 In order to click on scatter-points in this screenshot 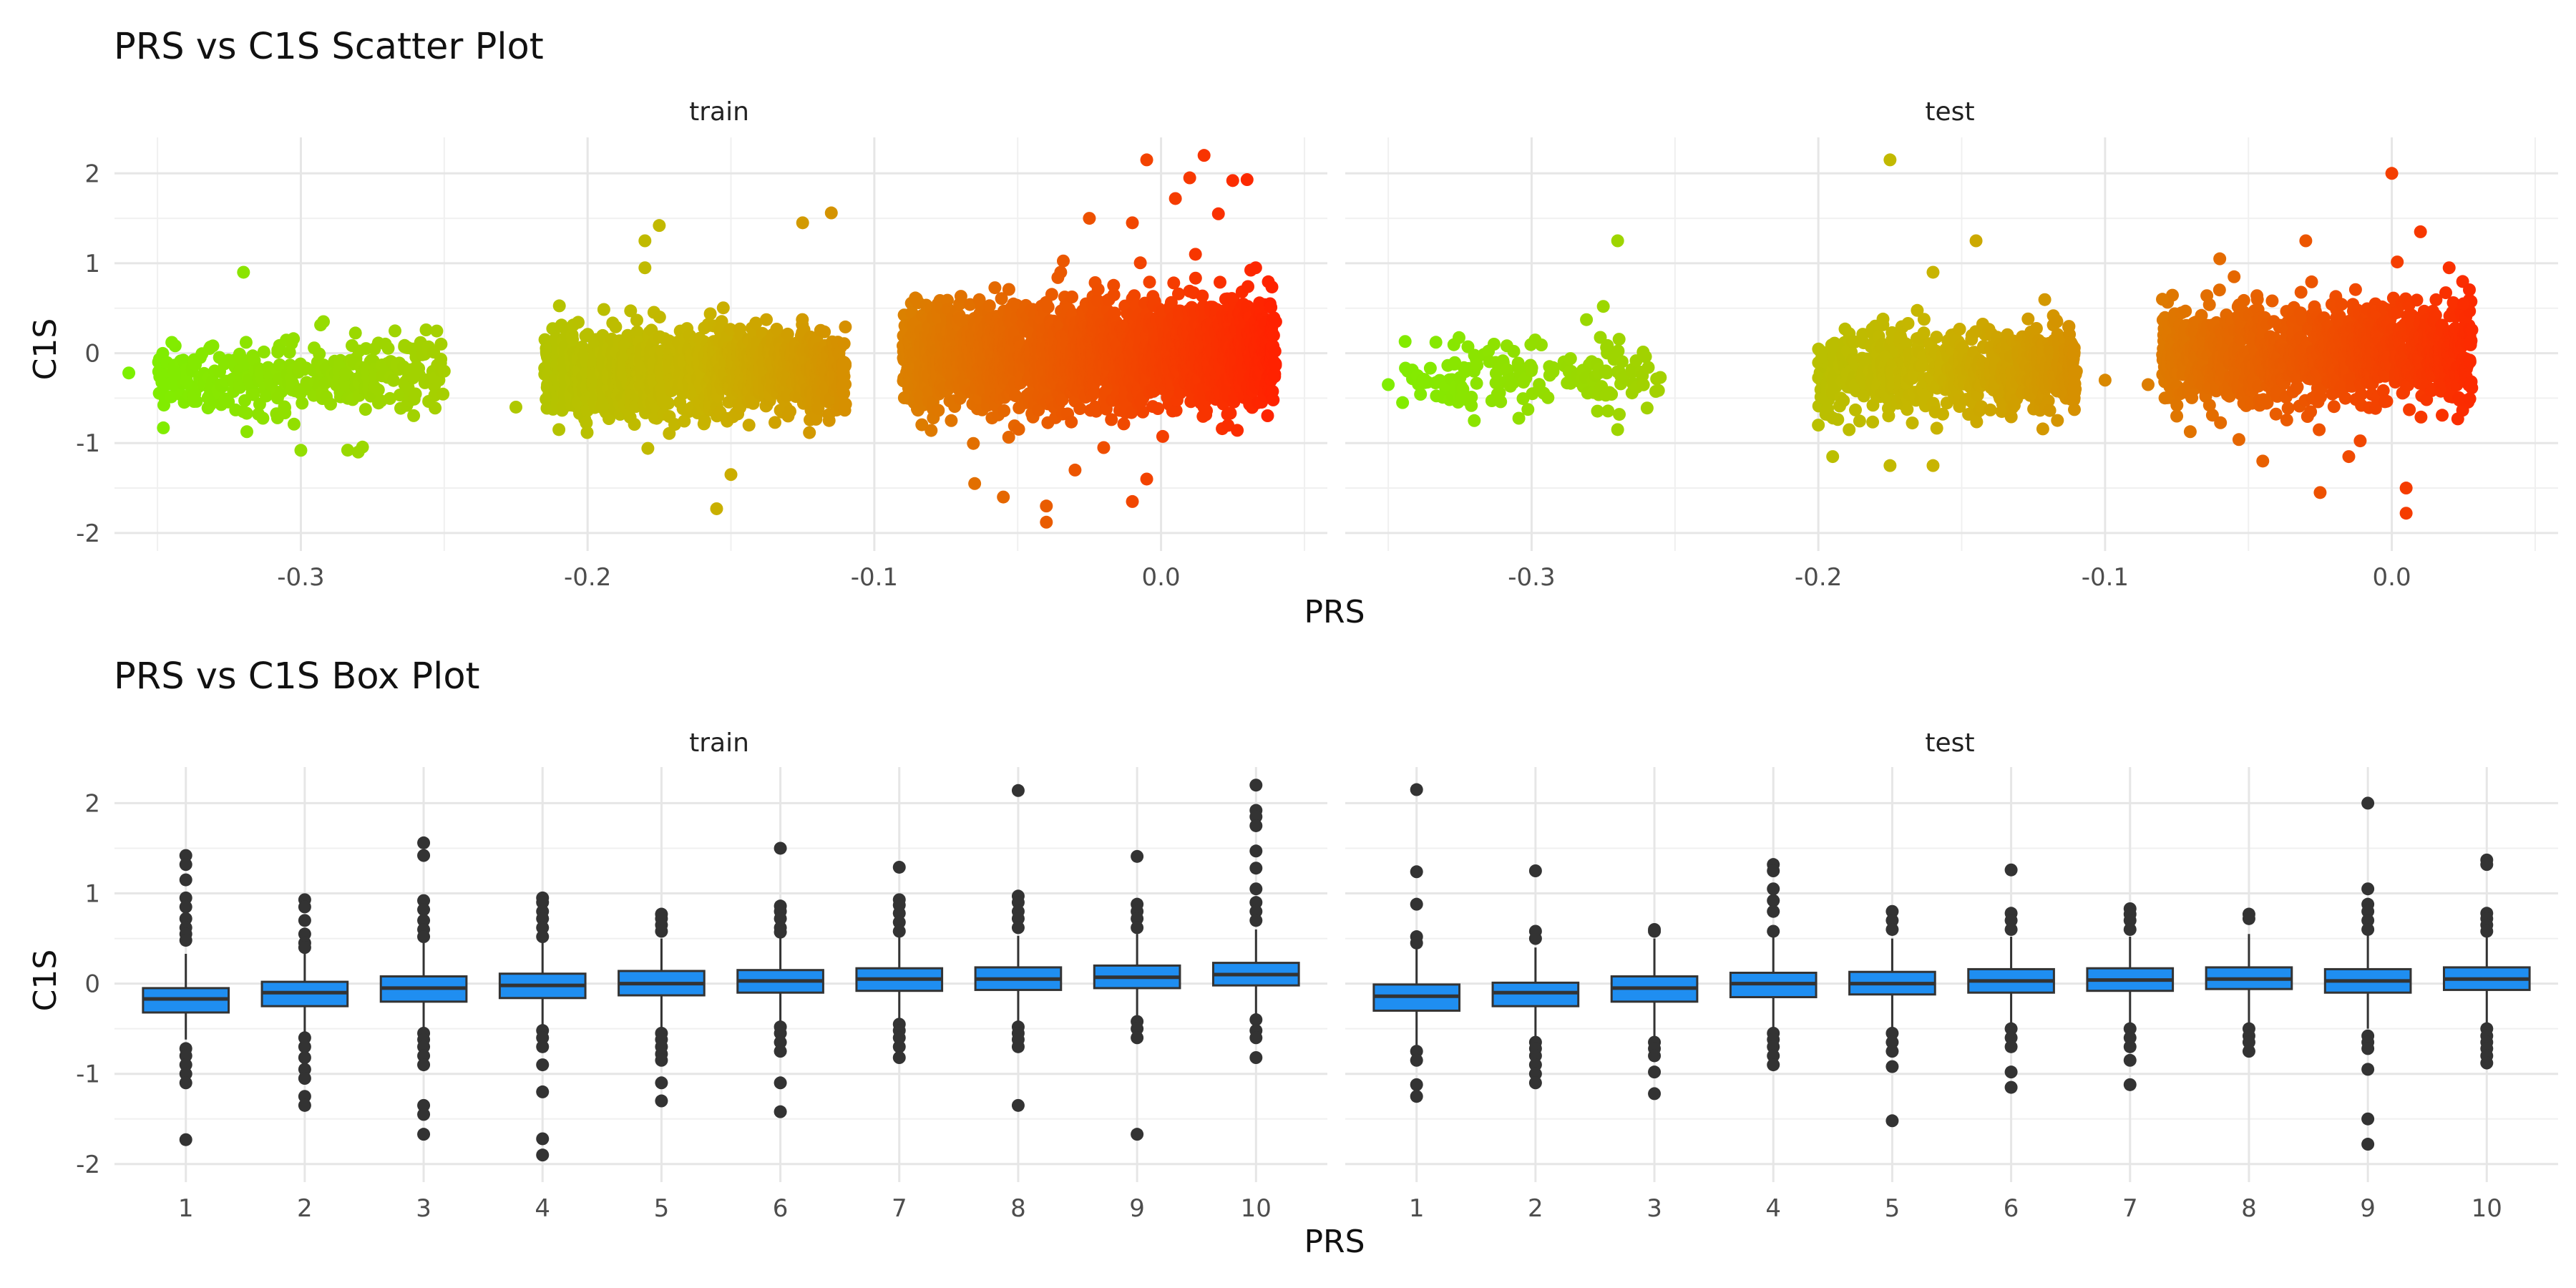, I will do `click(1930, 336)`.